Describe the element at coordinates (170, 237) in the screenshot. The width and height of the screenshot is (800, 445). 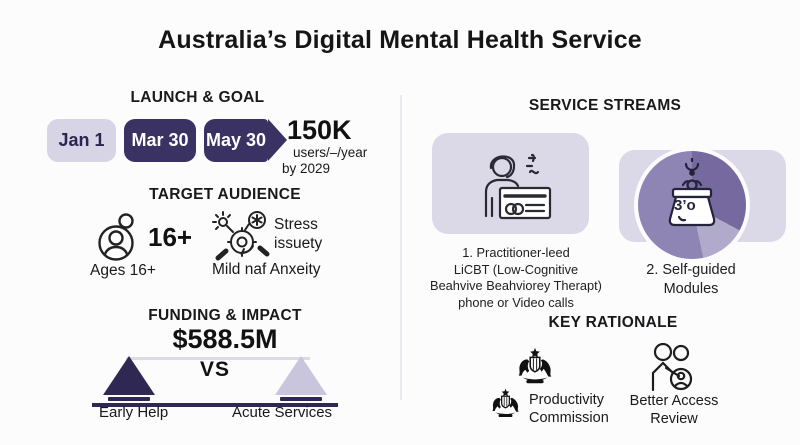
I see `audience-age-label: 16+` at that location.